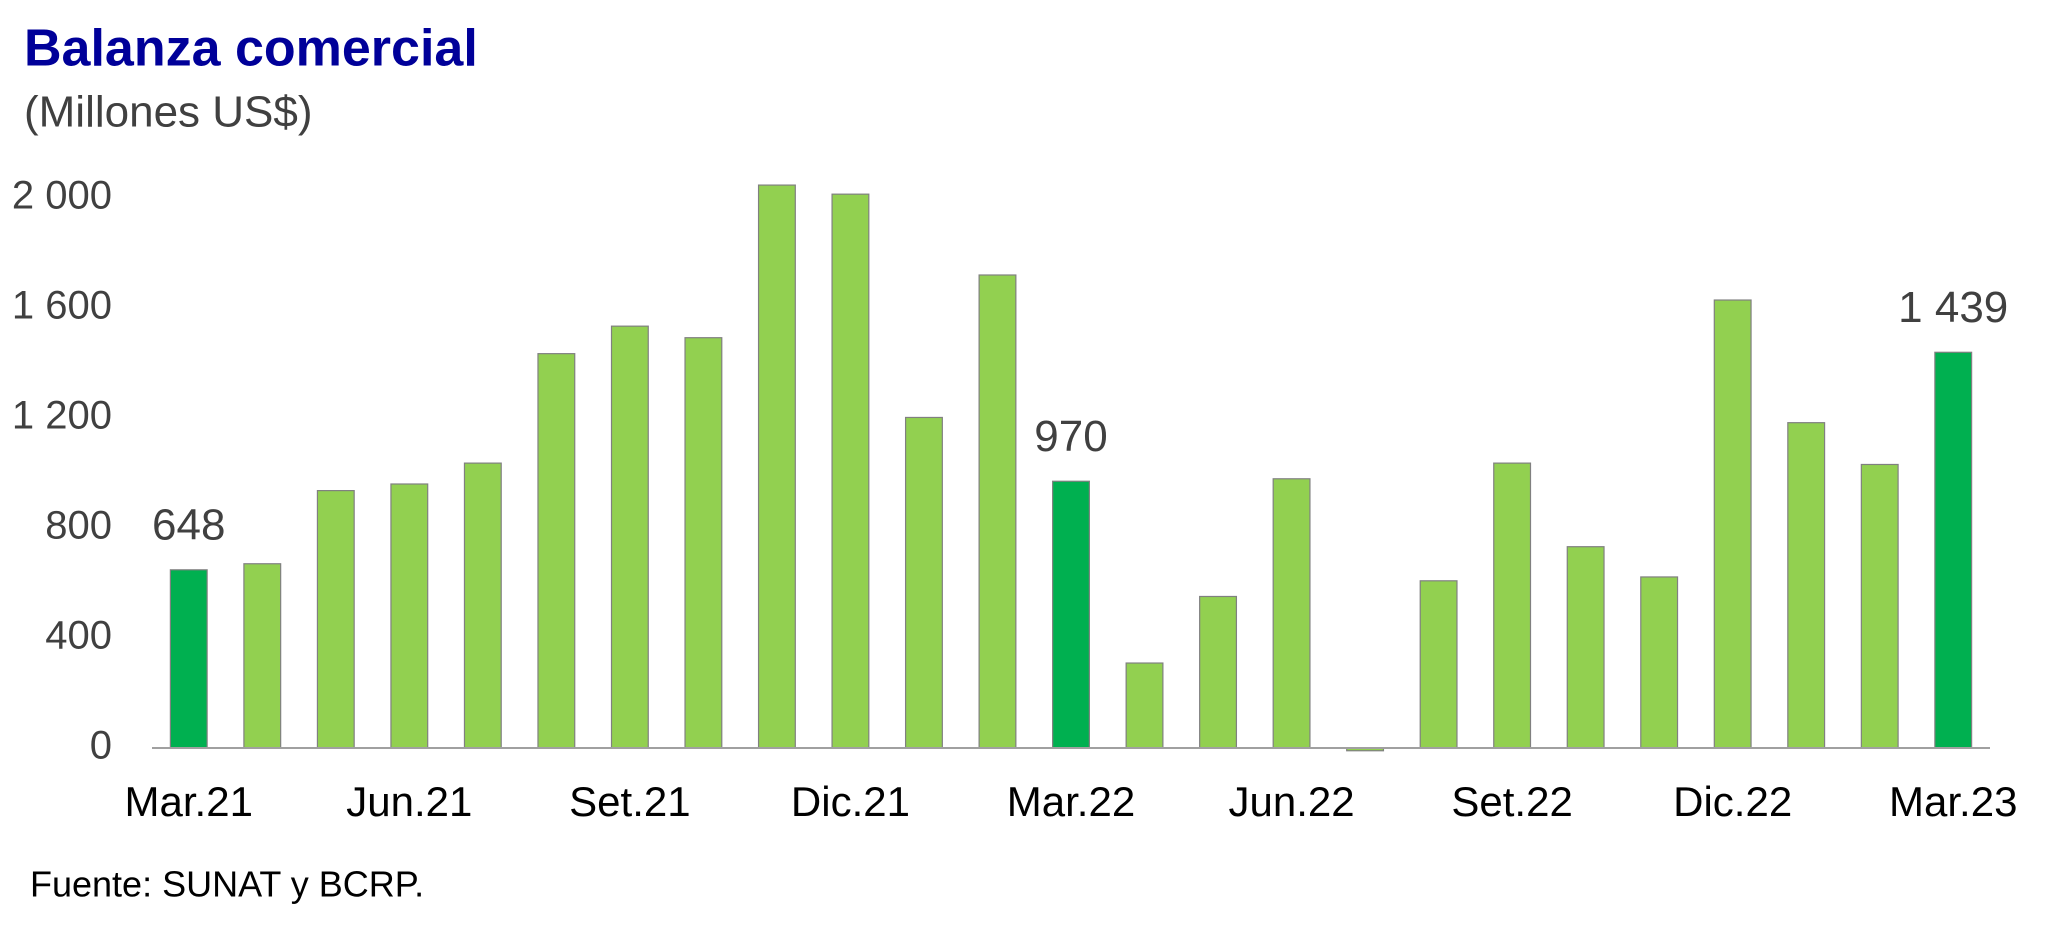  Describe the element at coordinates (227, 884) in the screenshot. I see `source-note: Fuente: SUNAT y BCRP.` at that location.